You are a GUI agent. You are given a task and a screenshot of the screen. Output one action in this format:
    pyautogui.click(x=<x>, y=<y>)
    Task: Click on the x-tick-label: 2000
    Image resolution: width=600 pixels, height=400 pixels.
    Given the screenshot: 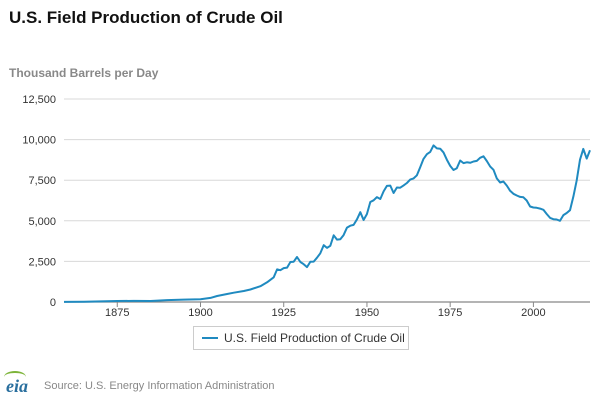 What is the action you would take?
    pyautogui.click(x=533, y=313)
    